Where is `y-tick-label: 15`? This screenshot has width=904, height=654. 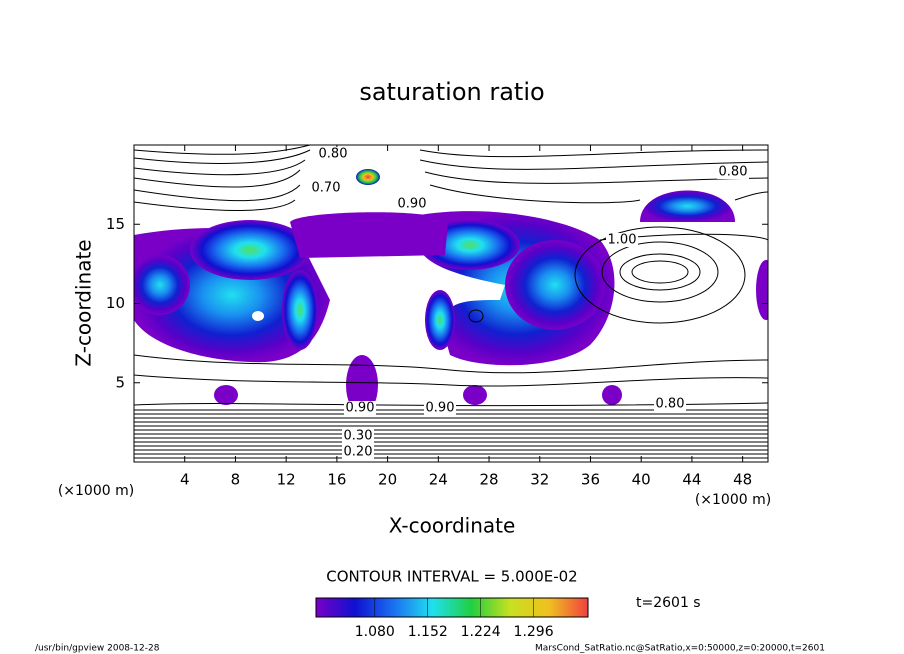 y-tick-label: 15 is located at coordinates (115, 224).